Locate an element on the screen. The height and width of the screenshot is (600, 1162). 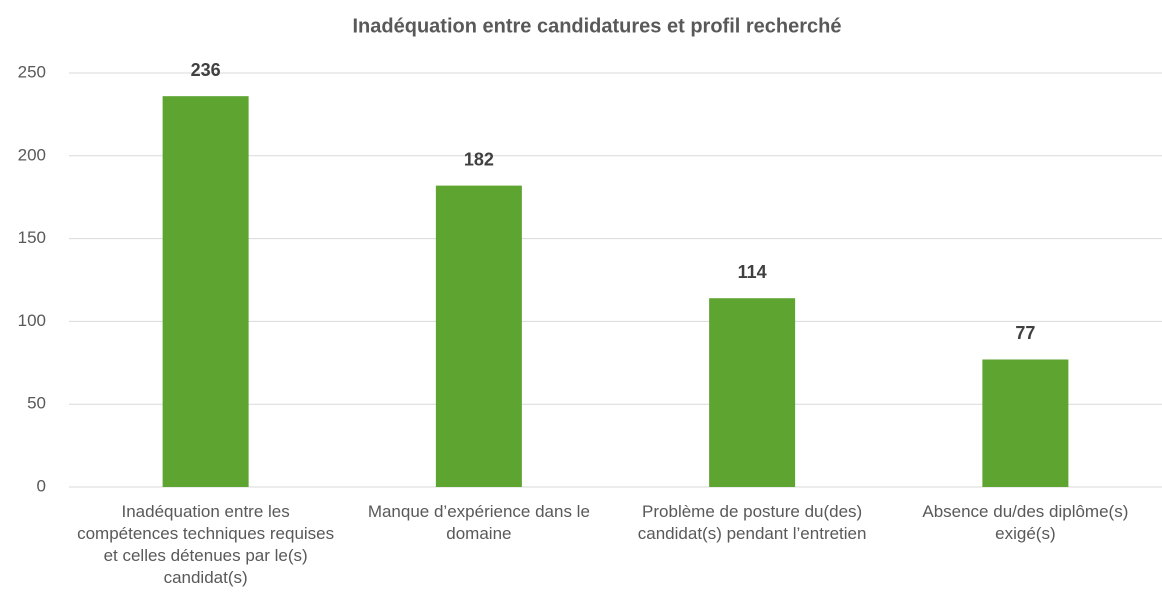
x-tick-label: Manque d’expérience dans le domaine is located at coordinates (479, 522).